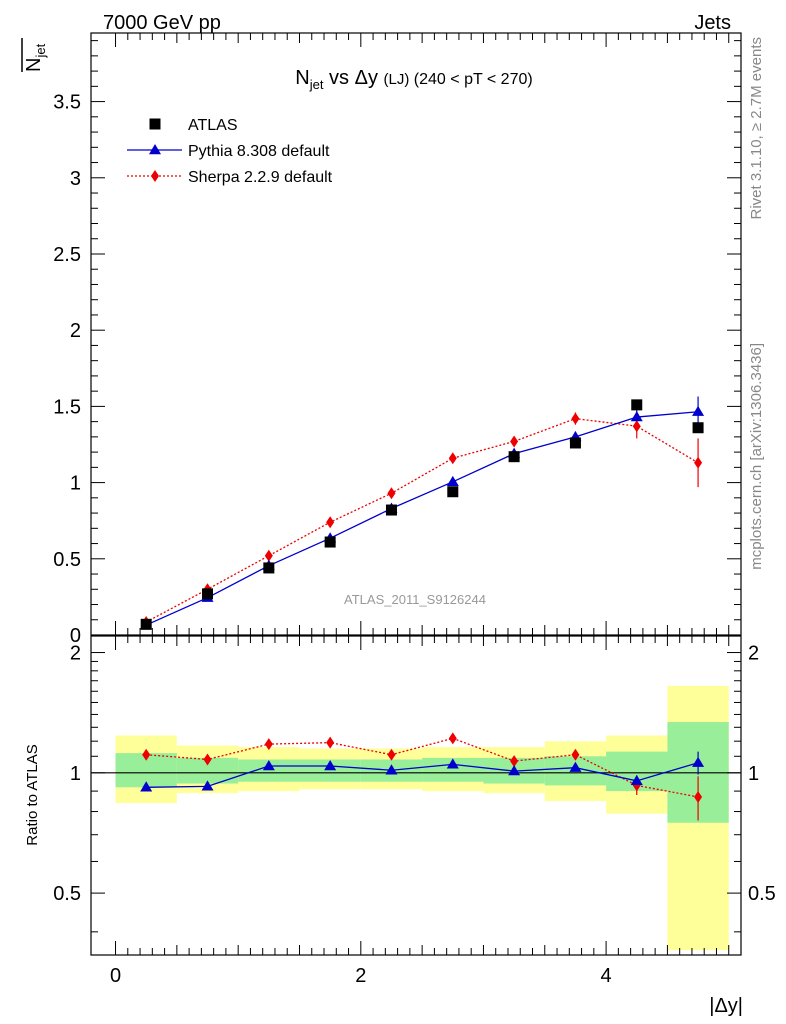 The width and height of the screenshot is (786, 1024). Describe the element at coordinates (756, 456) in the screenshot. I see `mcplots-label: mcplots.cern.ch [arXiv:1306.3436]` at that location.